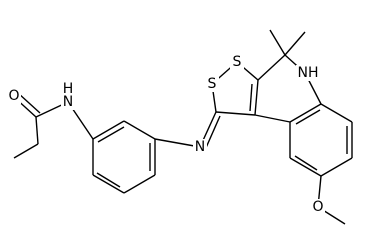 The height and width of the screenshot is (240, 366). What do you see at coordinates (68, 89) in the screenshot?
I see `atom-label: H` at bounding box center [68, 89].